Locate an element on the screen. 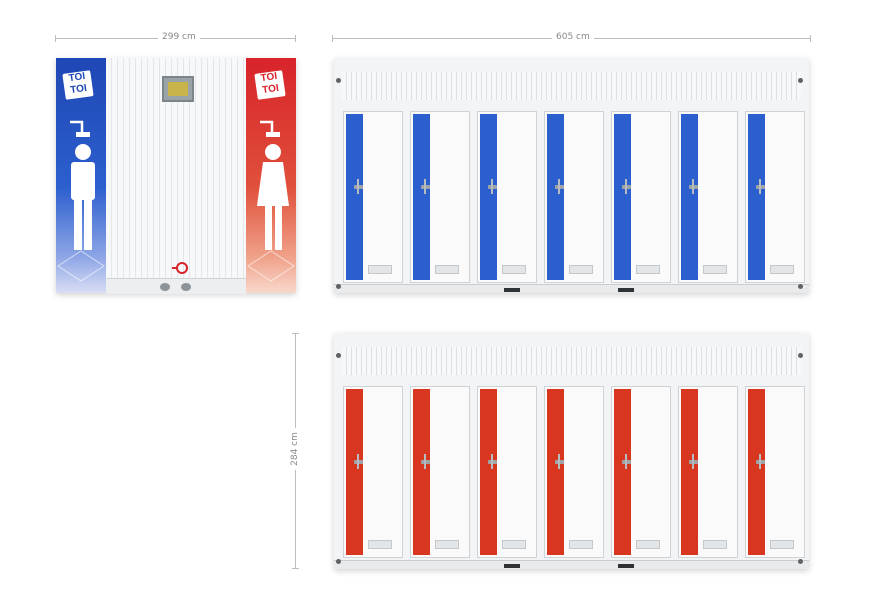 Image resolution: width=892 pixels, height=600 pixels. women-shower-panel: TOI TOI is located at coordinates (271, 175).